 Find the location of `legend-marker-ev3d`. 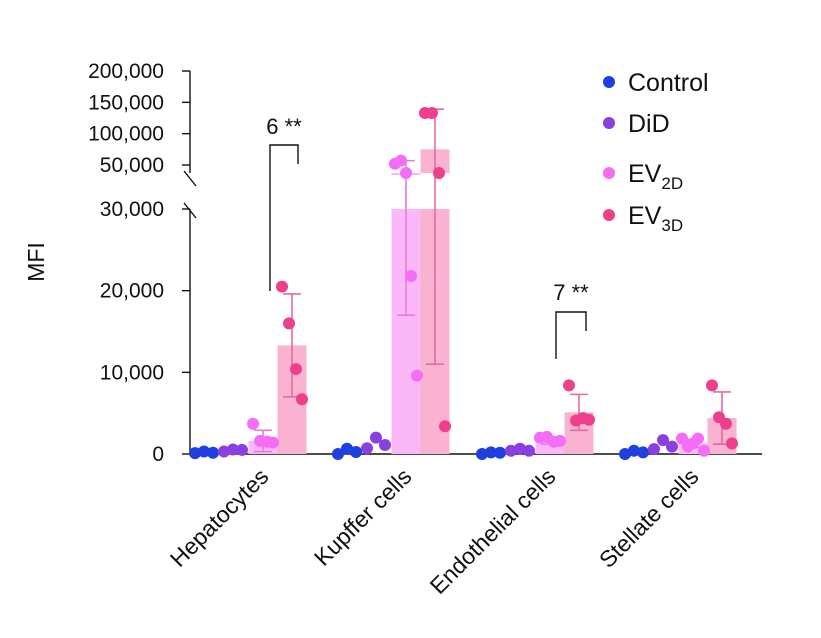

legend-marker-ev3d is located at coordinates (609, 215).